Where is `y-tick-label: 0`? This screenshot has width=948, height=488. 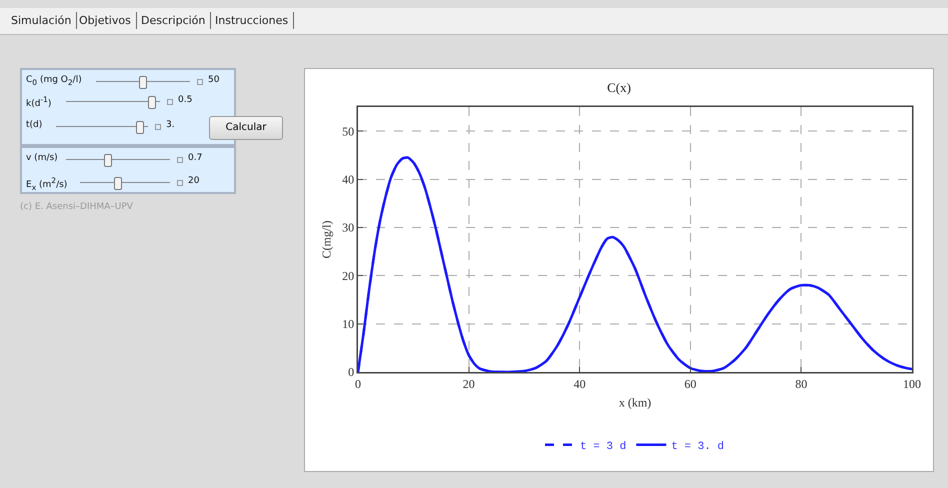
y-tick-label: 0 is located at coordinates (351, 372).